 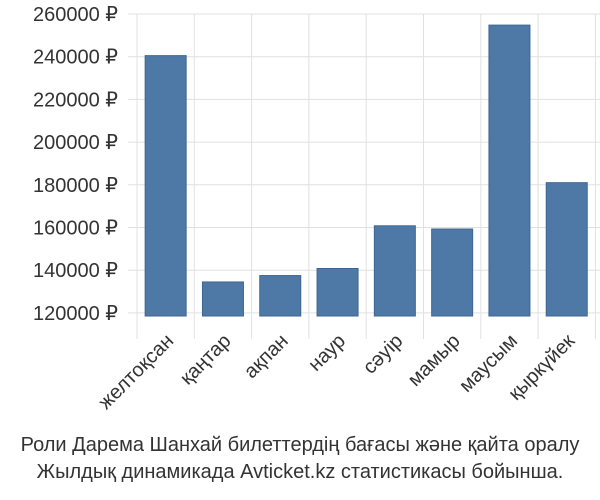 What do you see at coordinates (136, 372) in the screenshot?
I see `x-tick-label: желтоқсан` at bounding box center [136, 372].